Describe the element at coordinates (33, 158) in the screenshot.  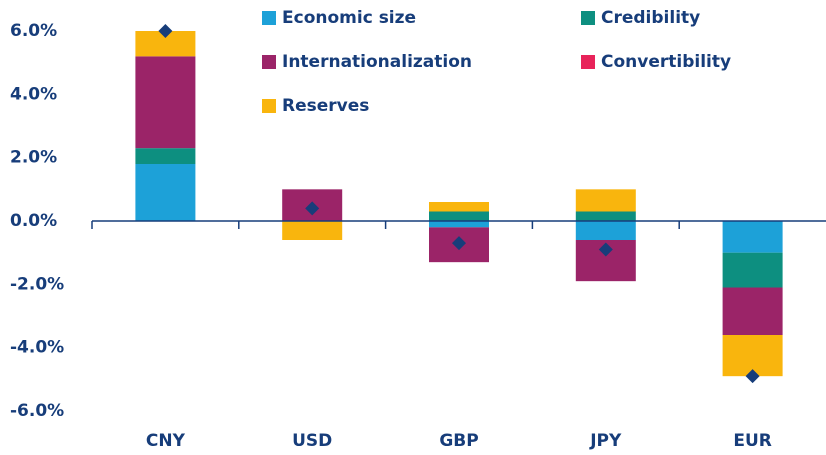
I see `y-tick-label: 2.0%` at that location.